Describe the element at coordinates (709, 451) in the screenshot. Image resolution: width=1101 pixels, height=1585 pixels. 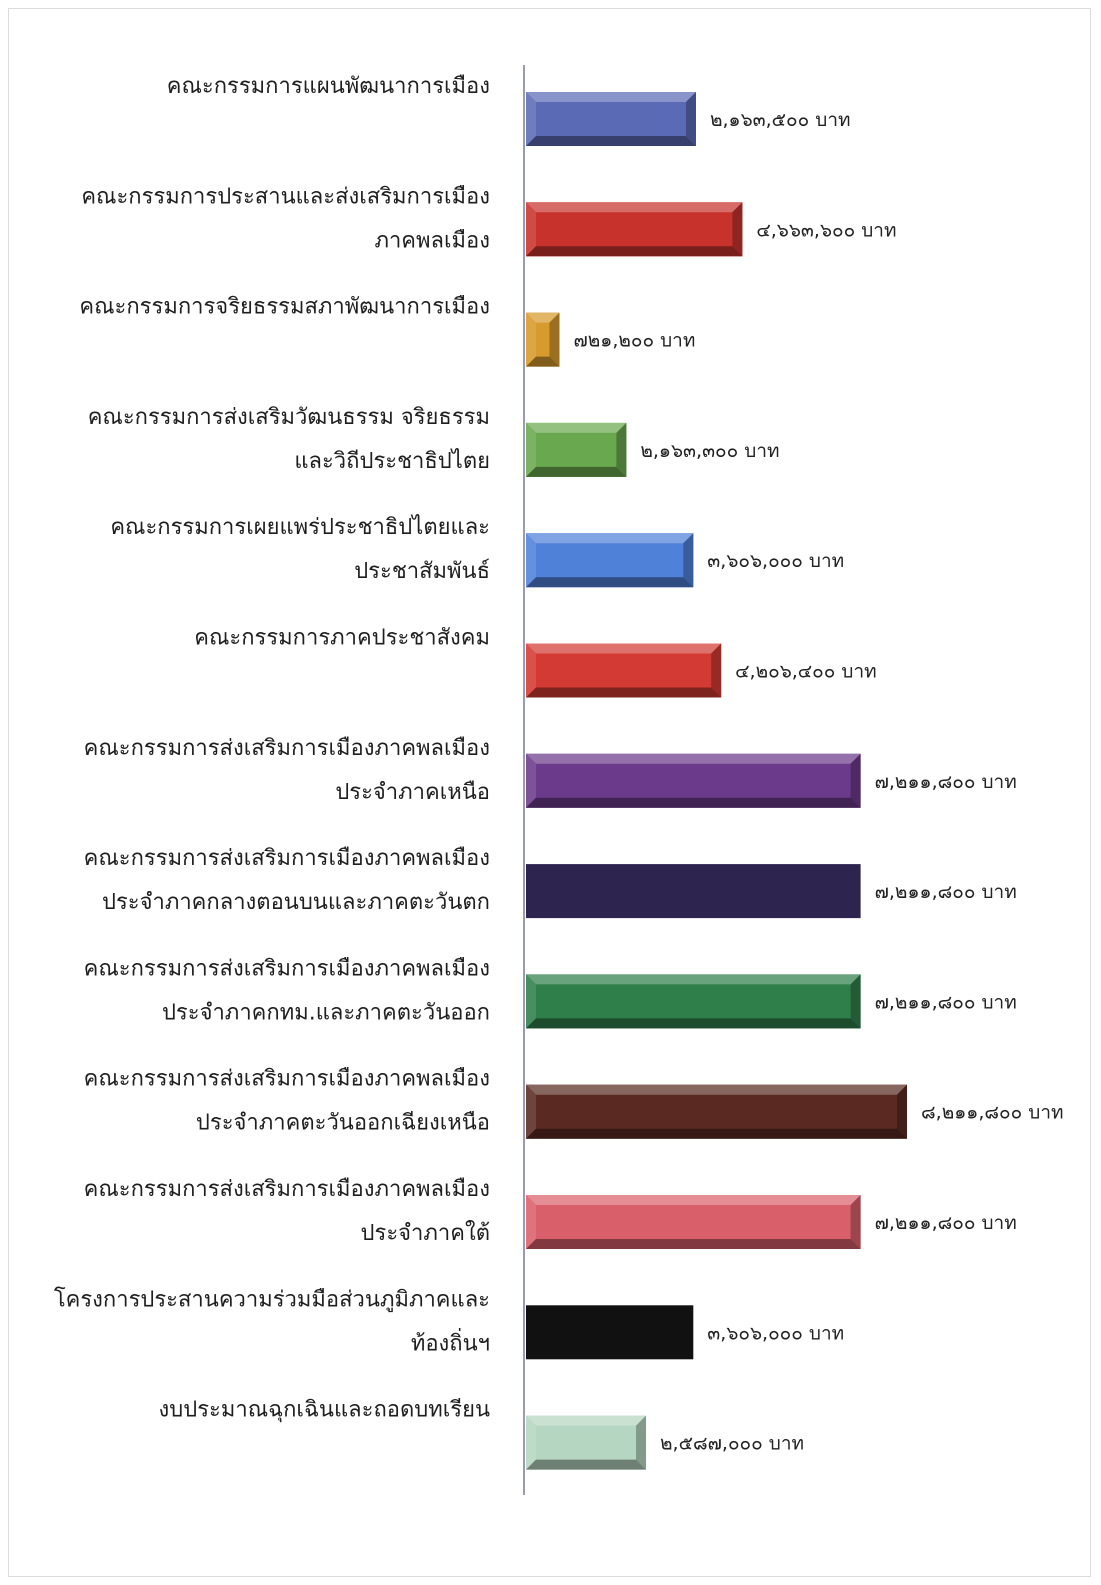
I see `value-label-4: ๒,๑๖๓,๓๐๐ บาท` at that location.